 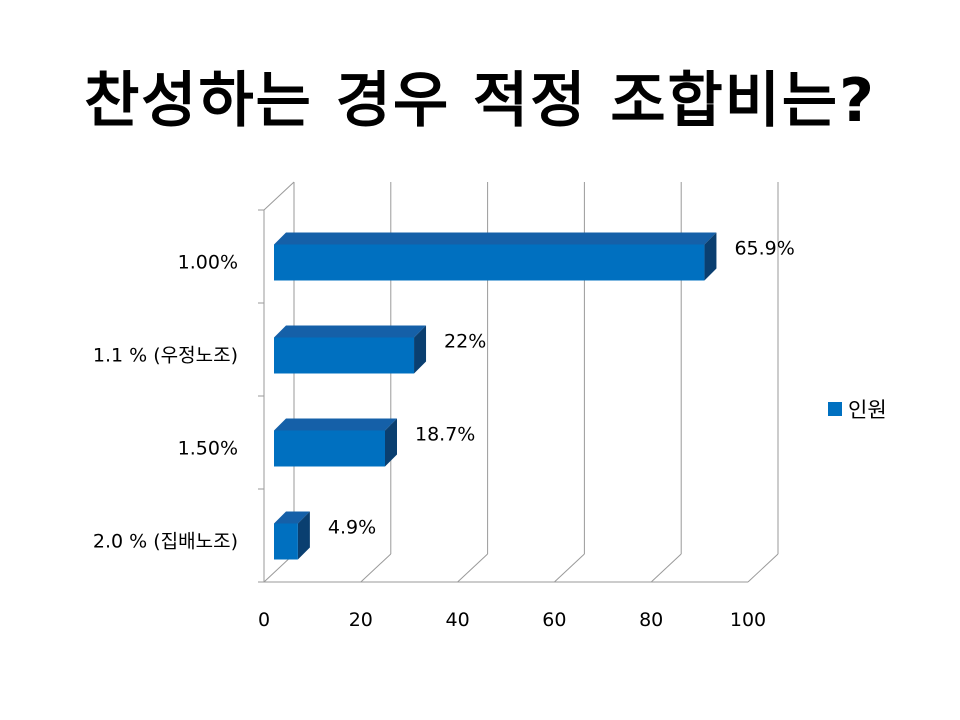 I want to click on x-tick-label: 100, so click(x=748, y=620).